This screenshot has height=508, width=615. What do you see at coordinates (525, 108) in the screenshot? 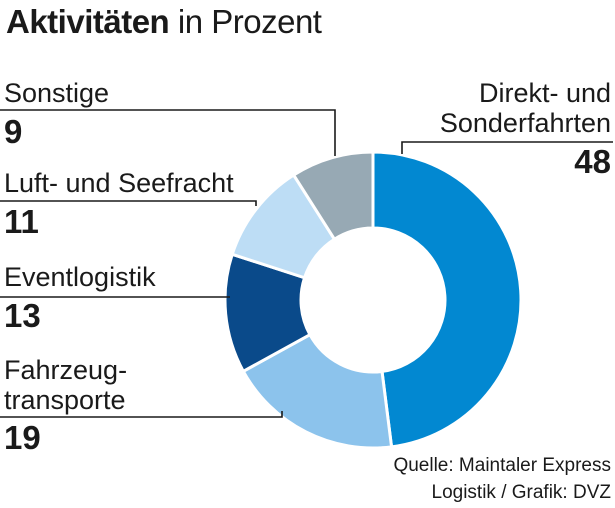
I see `slice-label-direkt: Direkt- und Sonderfahrten` at bounding box center [525, 108].